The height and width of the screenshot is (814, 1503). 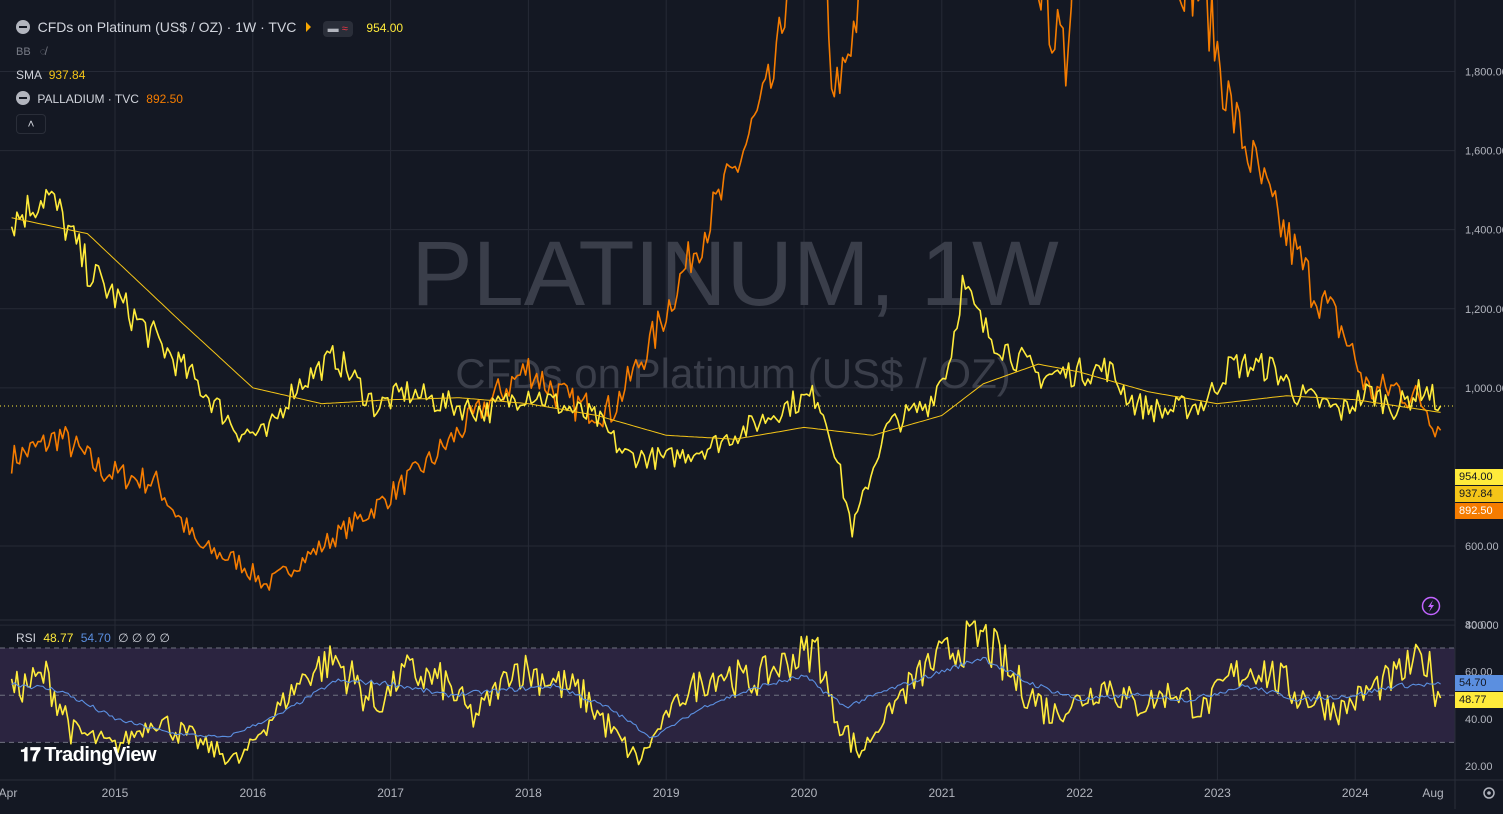 What do you see at coordinates (8, 793) in the screenshot?
I see `x-tick-label: Apr` at bounding box center [8, 793].